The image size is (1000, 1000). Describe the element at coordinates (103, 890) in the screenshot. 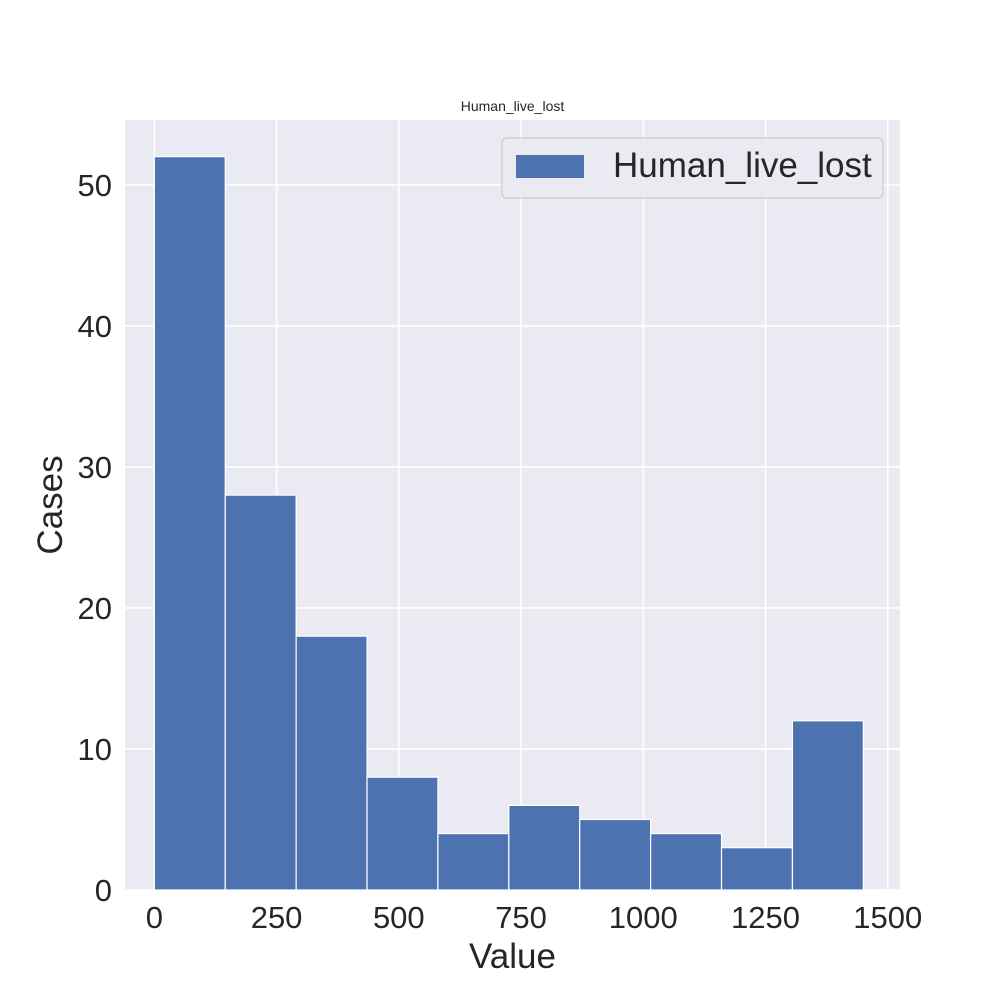

I see `y-tick-label: 0` at that location.